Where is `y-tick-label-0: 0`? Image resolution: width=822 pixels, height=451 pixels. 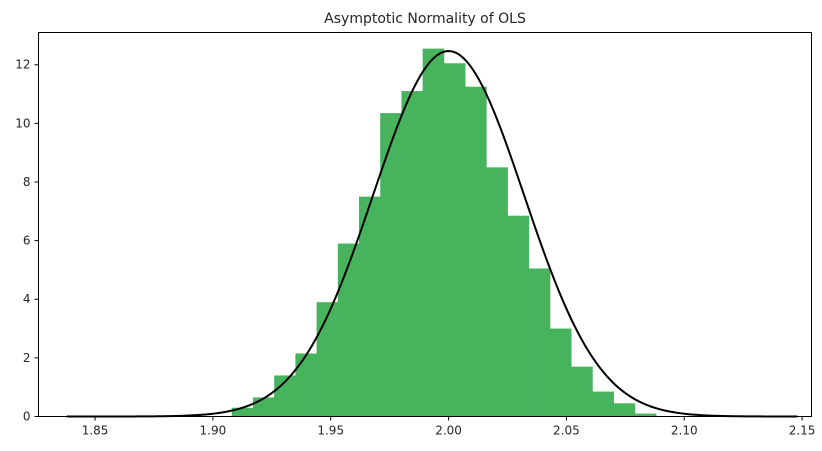
y-tick-label-0: 0 is located at coordinates (27, 417).